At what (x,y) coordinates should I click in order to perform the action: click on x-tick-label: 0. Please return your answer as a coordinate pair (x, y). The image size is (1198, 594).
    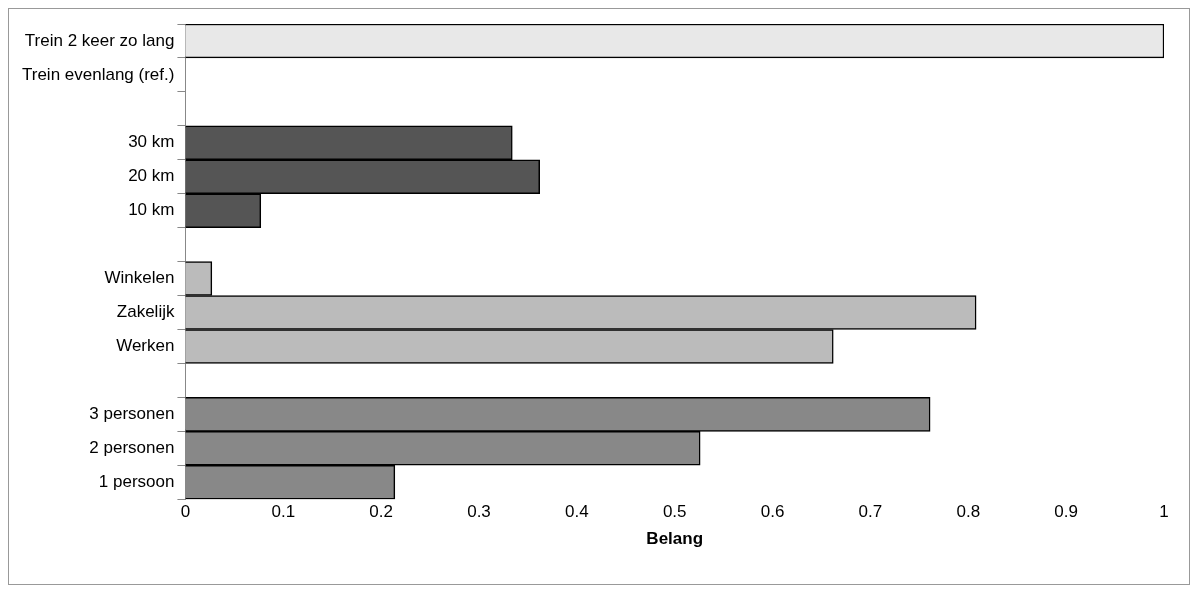
    Looking at the image, I should click on (185, 512).